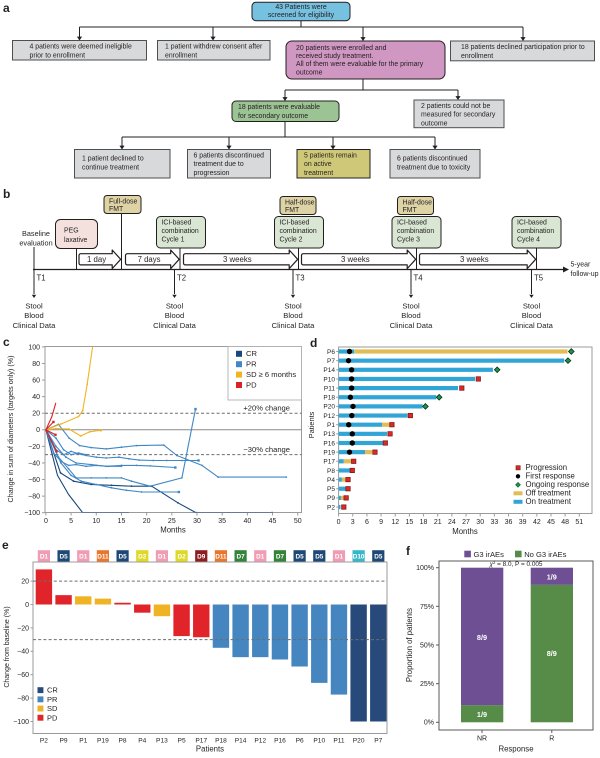 This screenshot has width=600, height=758. I want to click on svg-text:1 patient withdrew consent aft: 1 patient withdrew consent after, so click(214, 47).